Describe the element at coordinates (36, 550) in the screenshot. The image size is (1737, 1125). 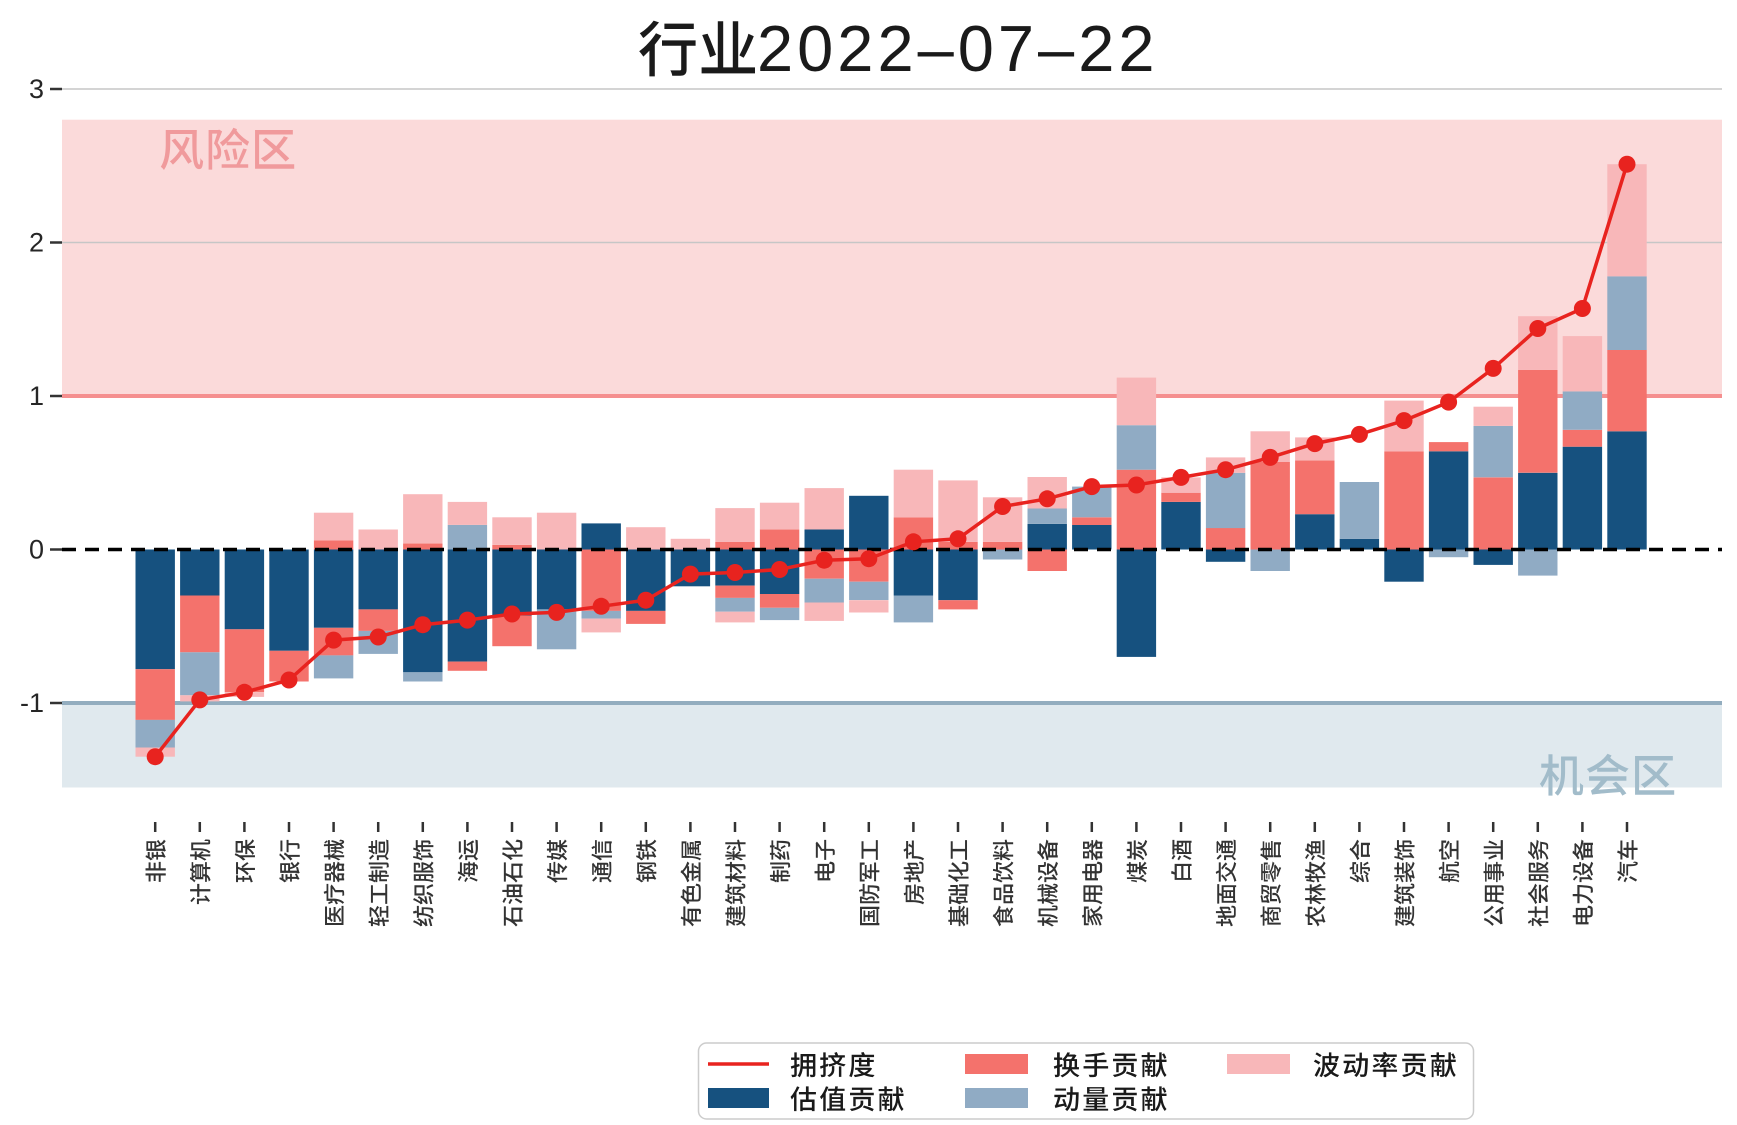
I see `svg-text: 0` at that location.